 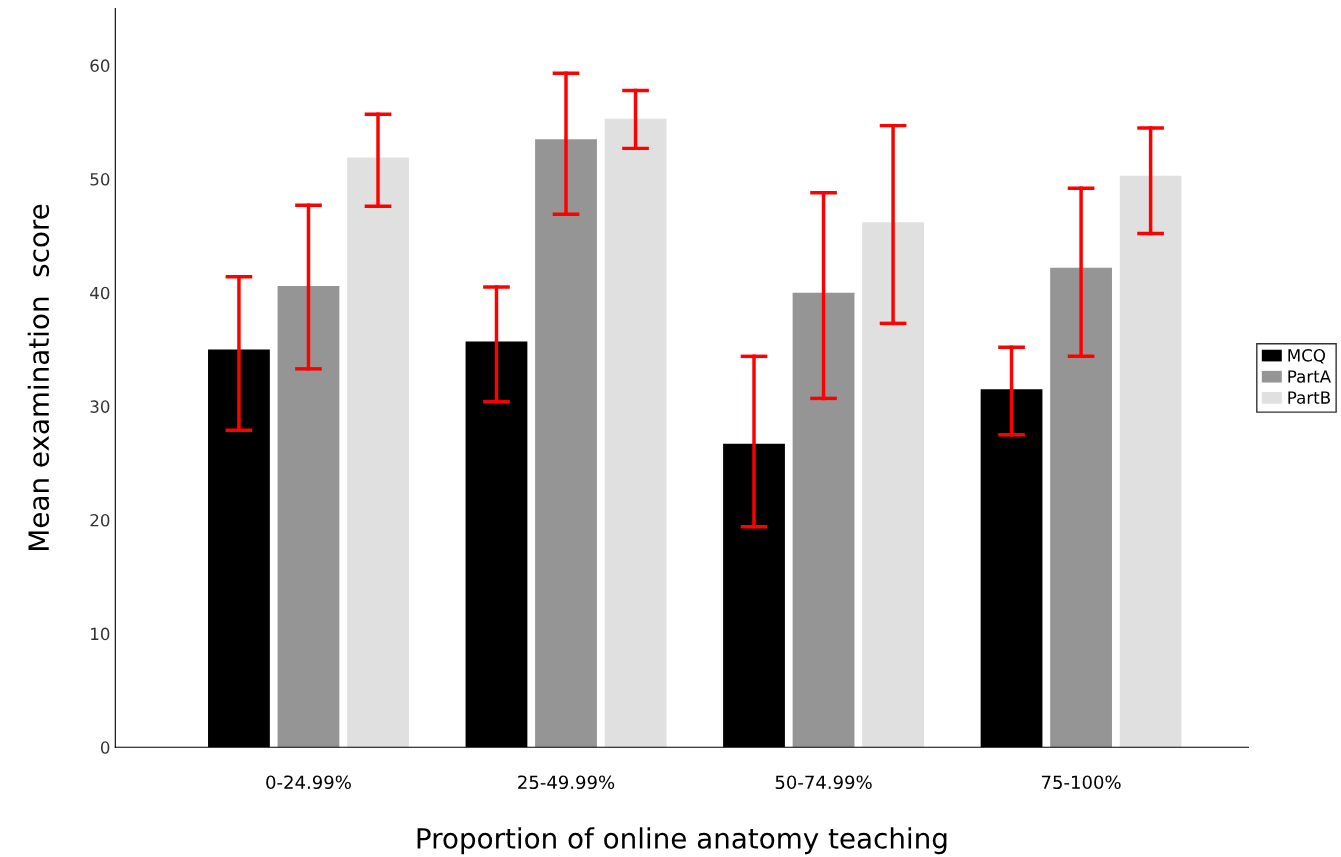 I want to click on x-axis-title: Proportion of online anatomy teaching, so click(x=682, y=841).